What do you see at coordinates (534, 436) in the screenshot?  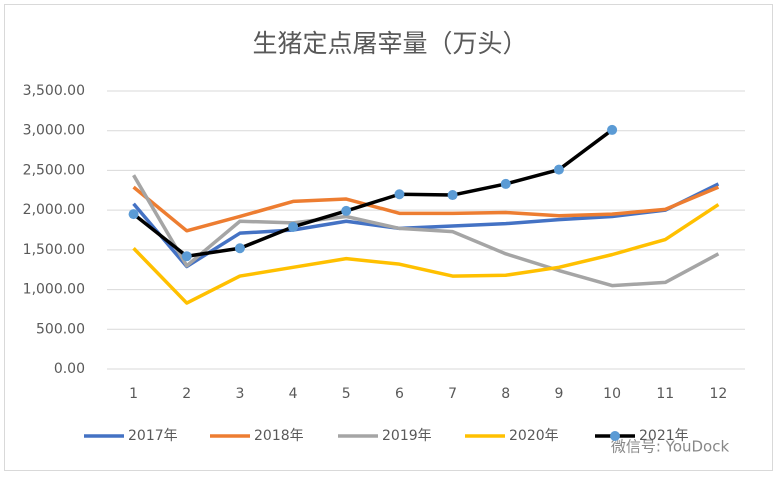 I see `legend-label: 2020年` at bounding box center [534, 436].